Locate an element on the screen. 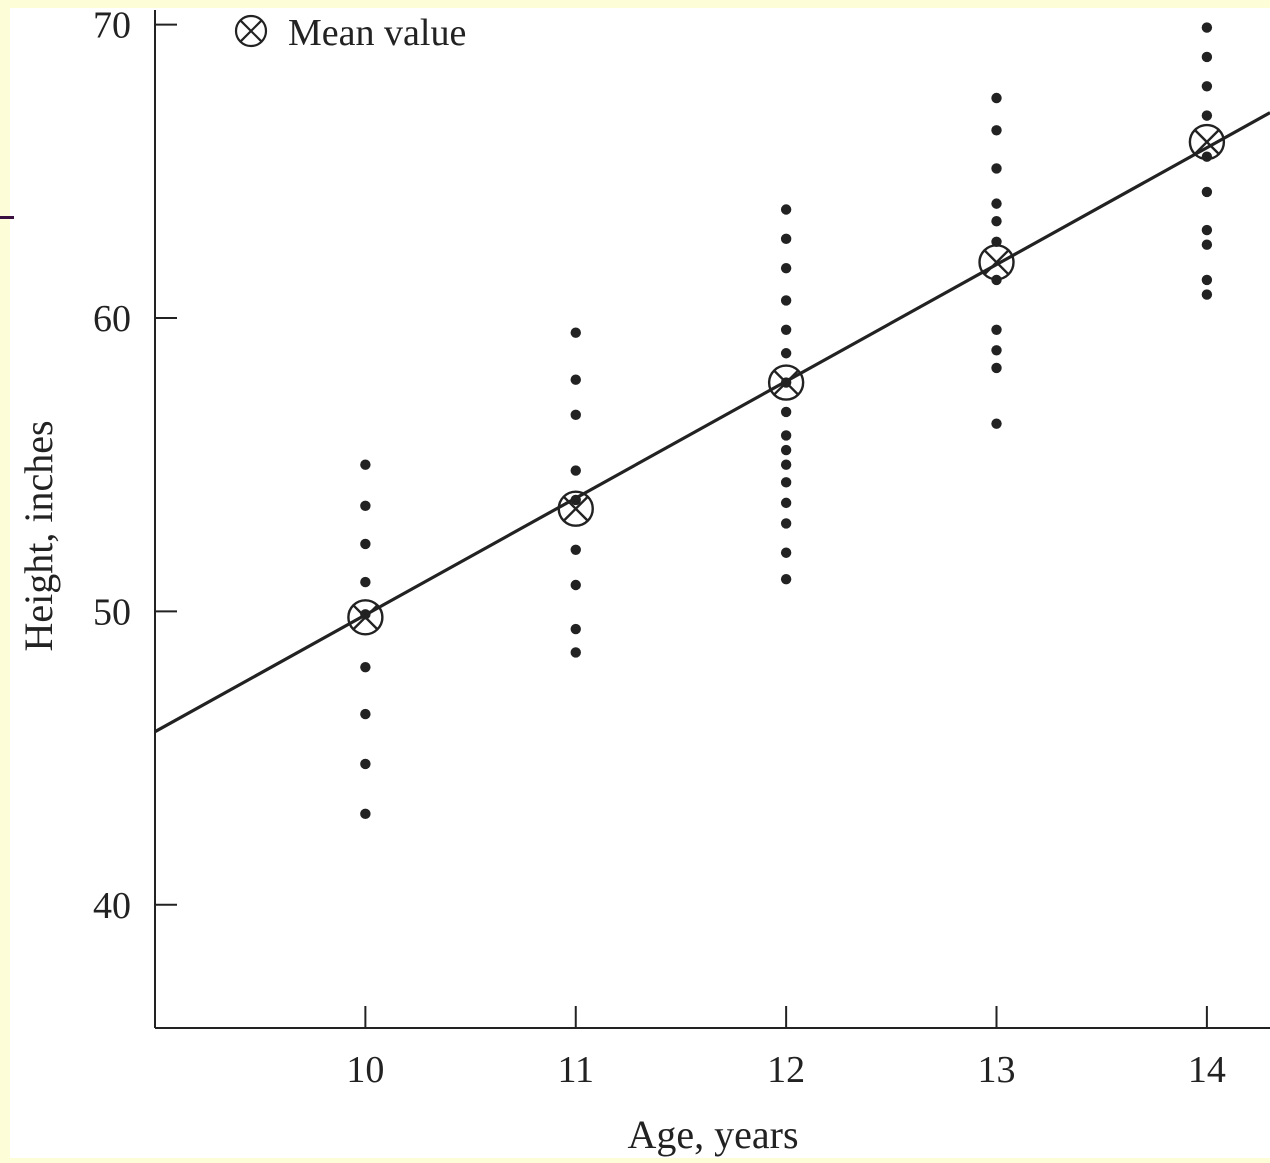  x-tick-label: 14 is located at coordinates (1207, 1070).